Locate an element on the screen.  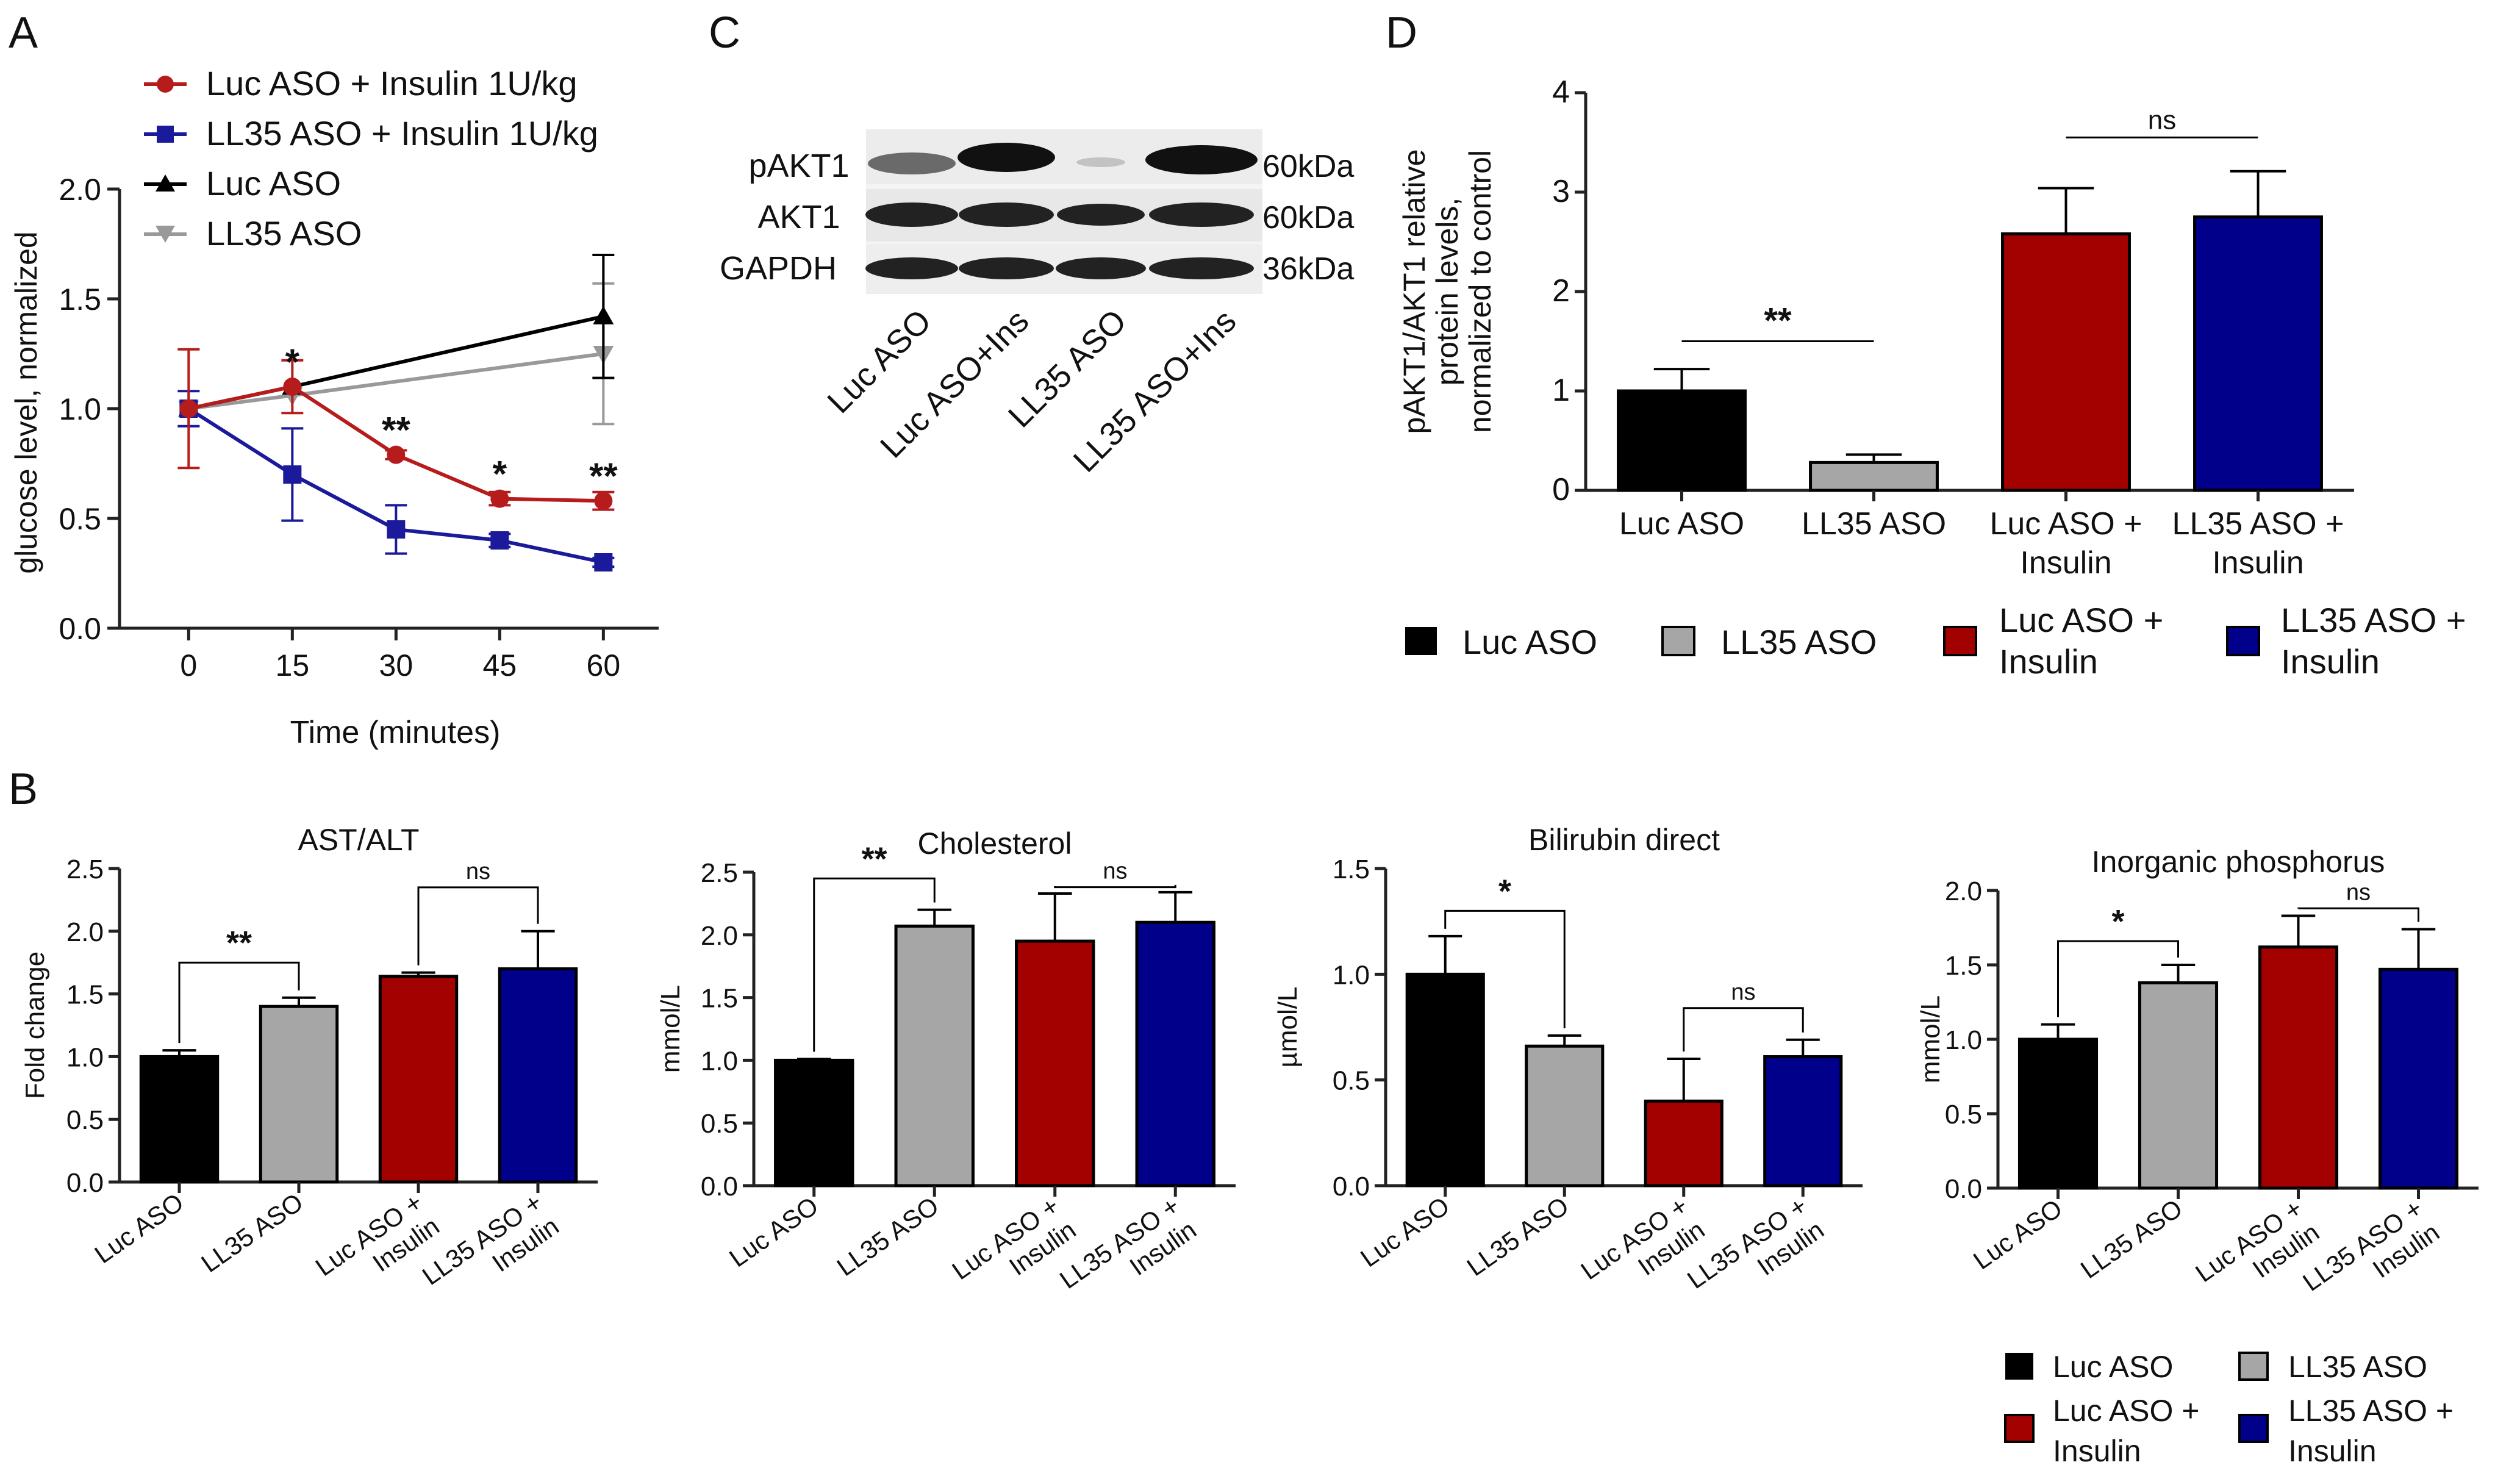
a-xtick-label: 30 is located at coordinates (396, 665).